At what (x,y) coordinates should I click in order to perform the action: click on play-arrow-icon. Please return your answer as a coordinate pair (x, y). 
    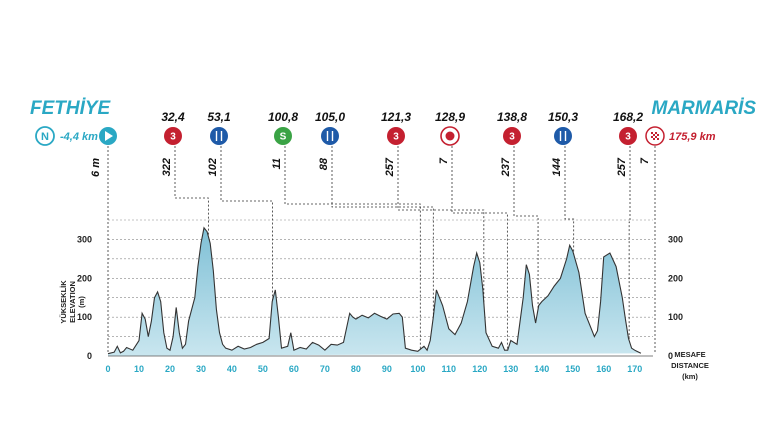
    Looking at the image, I should click on (109, 136).